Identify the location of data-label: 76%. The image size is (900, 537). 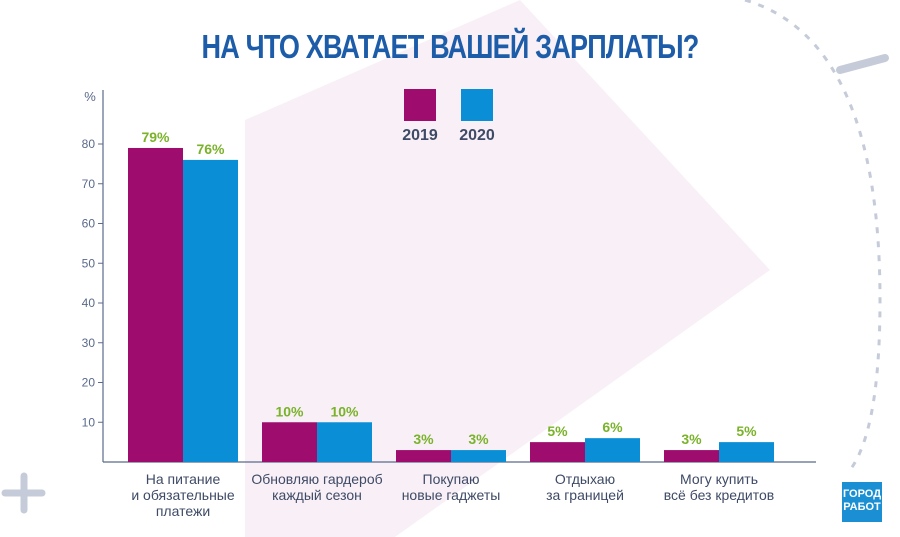
(210, 149).